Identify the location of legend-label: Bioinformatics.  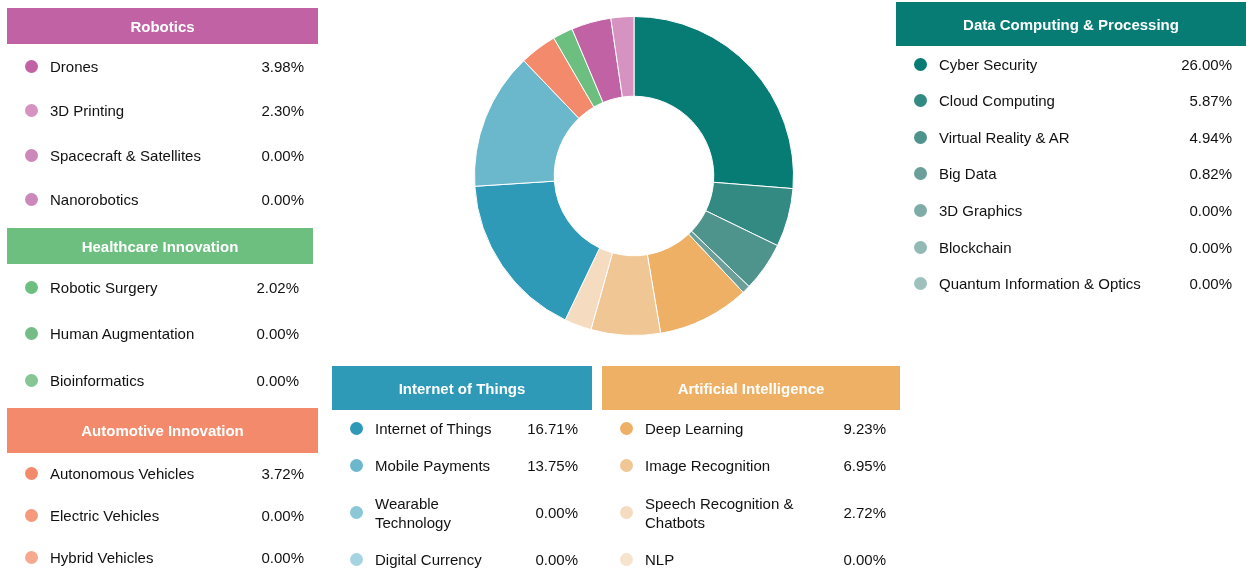
(97, 381).